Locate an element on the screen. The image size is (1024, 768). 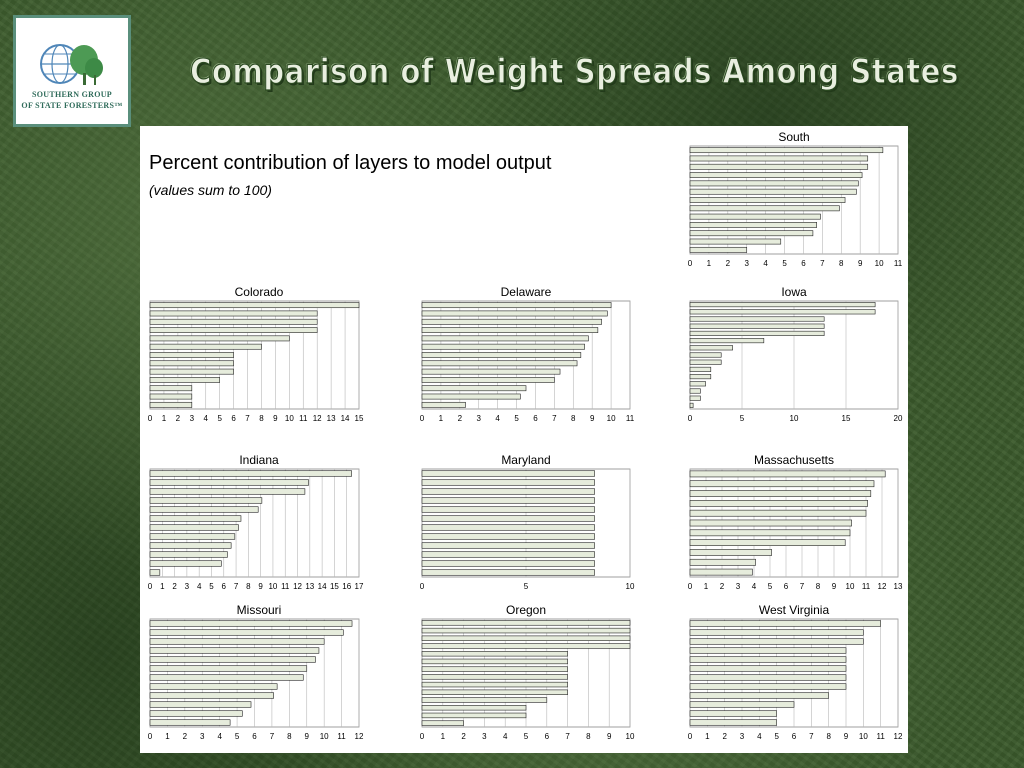
chart-maryland: Maryland 0 5 10 is located at coordinates (527, 526).